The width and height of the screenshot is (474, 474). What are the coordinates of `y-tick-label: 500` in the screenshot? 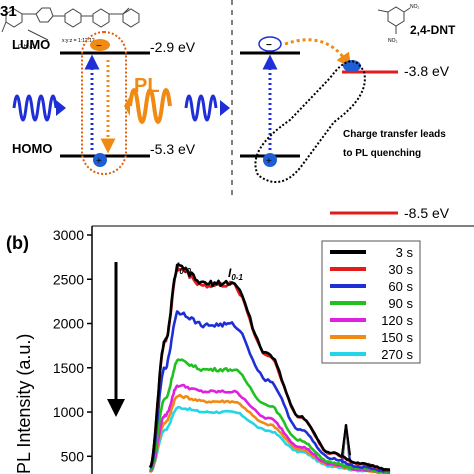 It's located at (73, 456).